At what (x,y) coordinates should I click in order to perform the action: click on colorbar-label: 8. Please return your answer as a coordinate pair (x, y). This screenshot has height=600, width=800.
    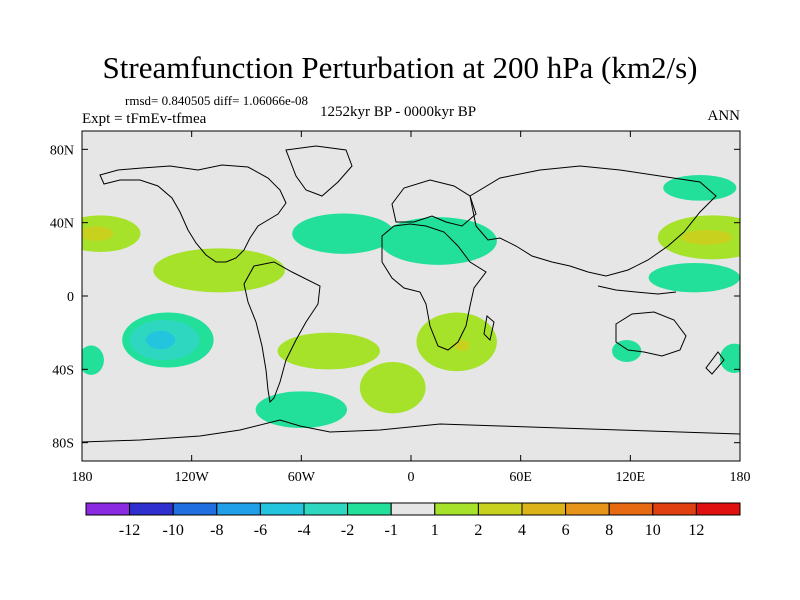
    Looking at the image, I should click on (609, 530).